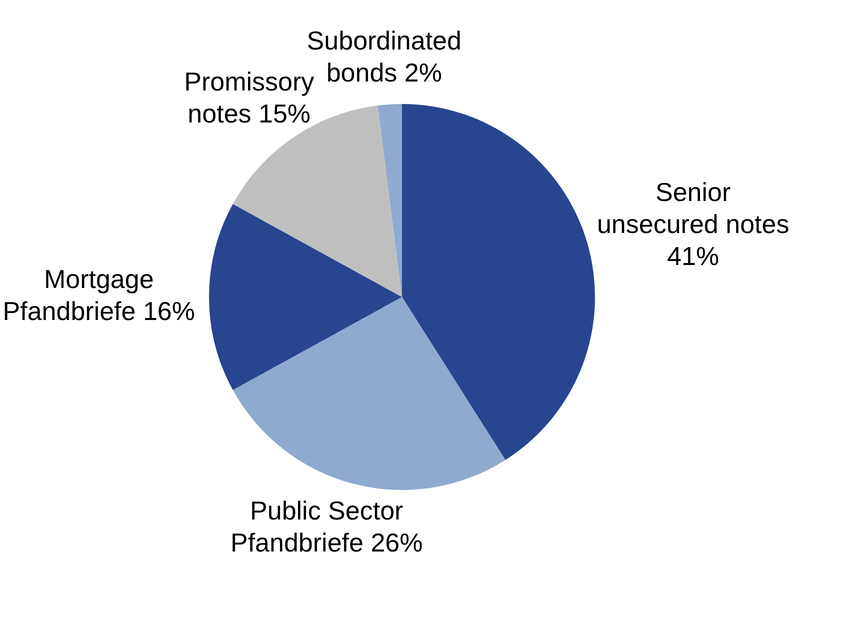 This screenshot has width=857, height=622. I want to click on slice-label: Senior unsecured notes, so click(693, 208).